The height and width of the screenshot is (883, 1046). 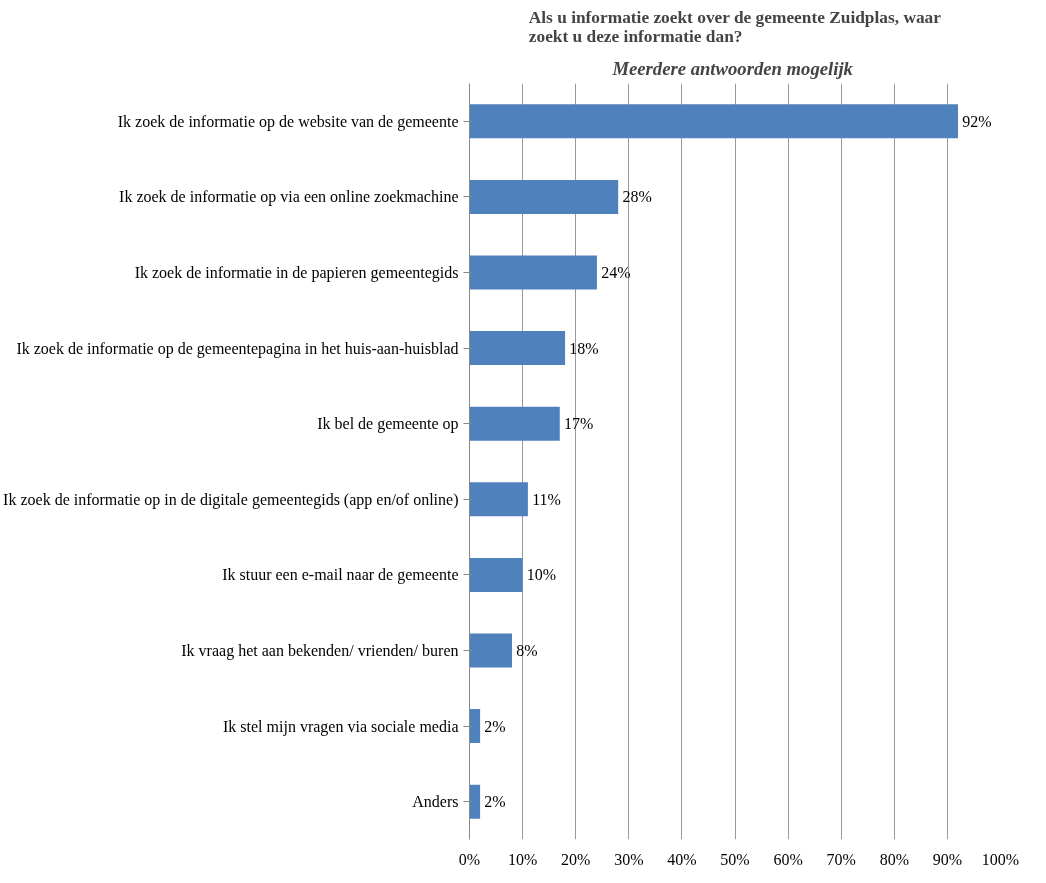 What do you see at coordinates (637, 197) in the screenshot?
I see `data-label: 28%` at bounding box center [637, 197].